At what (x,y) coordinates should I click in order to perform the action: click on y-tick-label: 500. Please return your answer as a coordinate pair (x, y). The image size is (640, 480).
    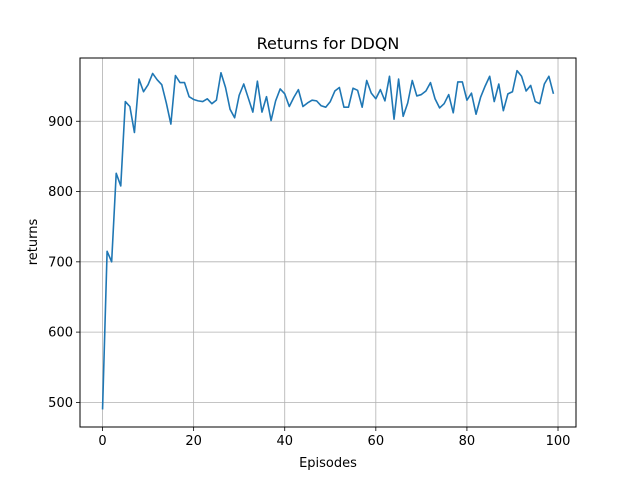
    Looking at the image, I should click on (60, 403).